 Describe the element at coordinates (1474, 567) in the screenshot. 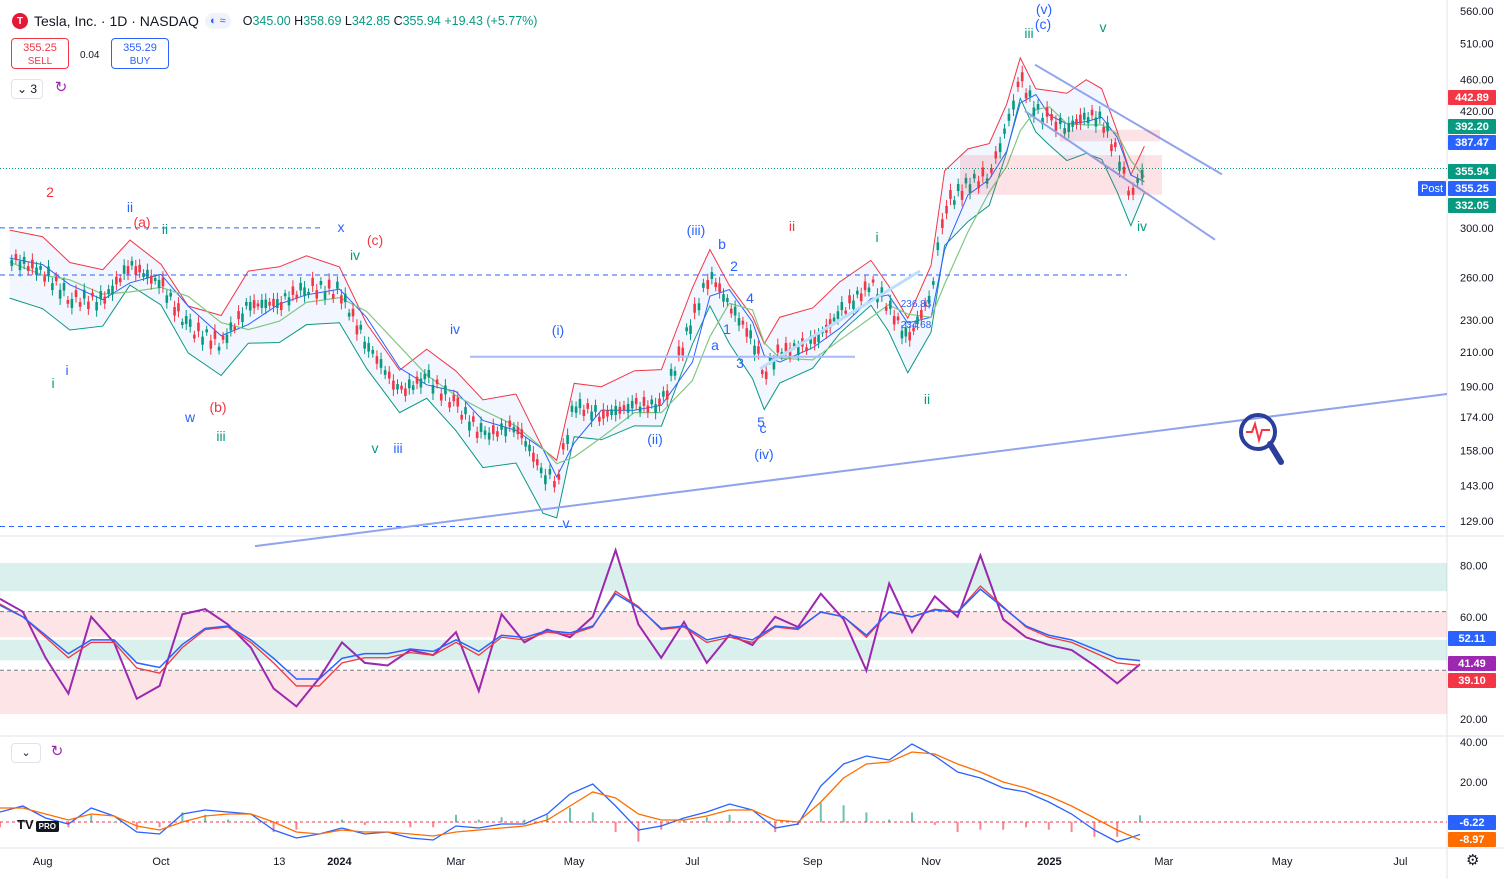

I see `rsi-axis-tick: 80.00` at that location.